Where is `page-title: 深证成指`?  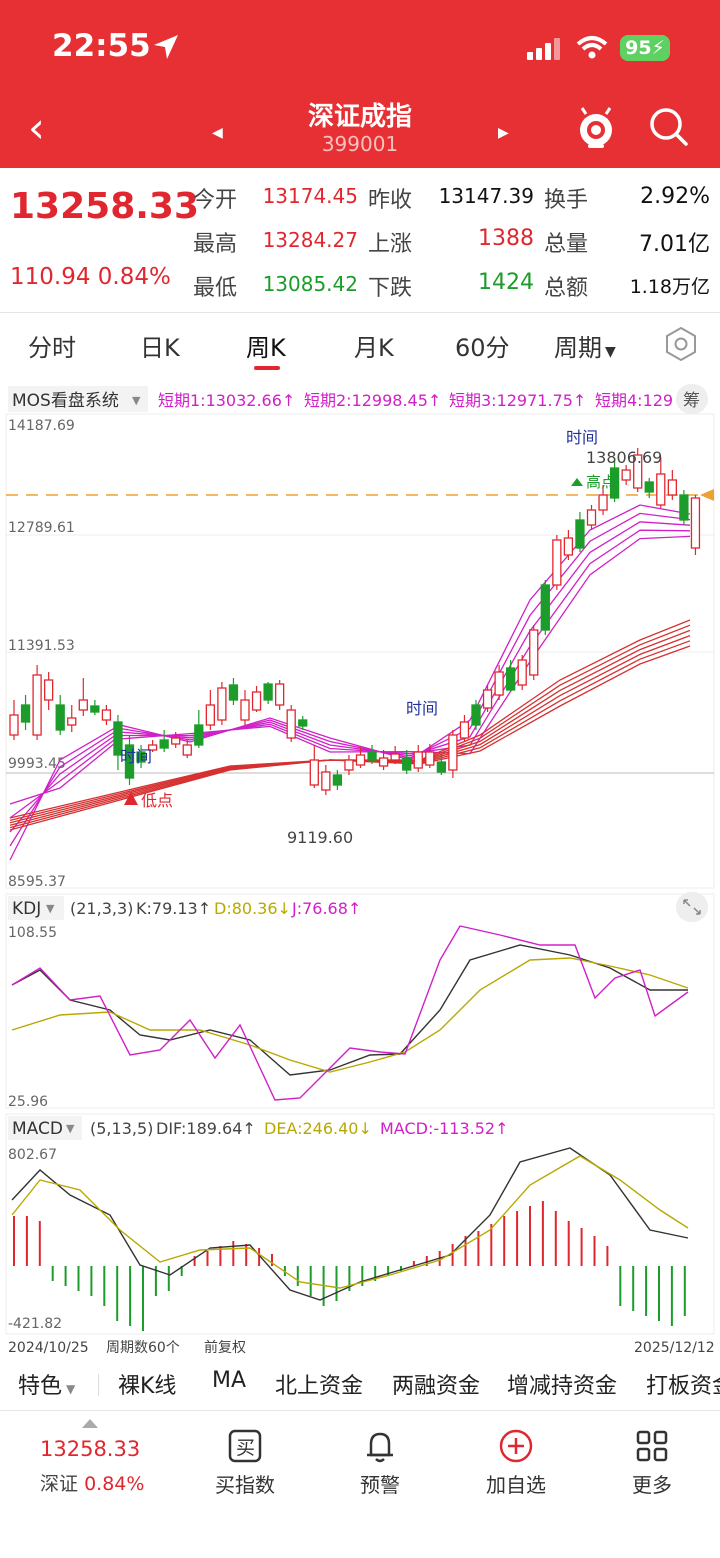 page-title: 深证成指 is located at coordinates (359, 117).